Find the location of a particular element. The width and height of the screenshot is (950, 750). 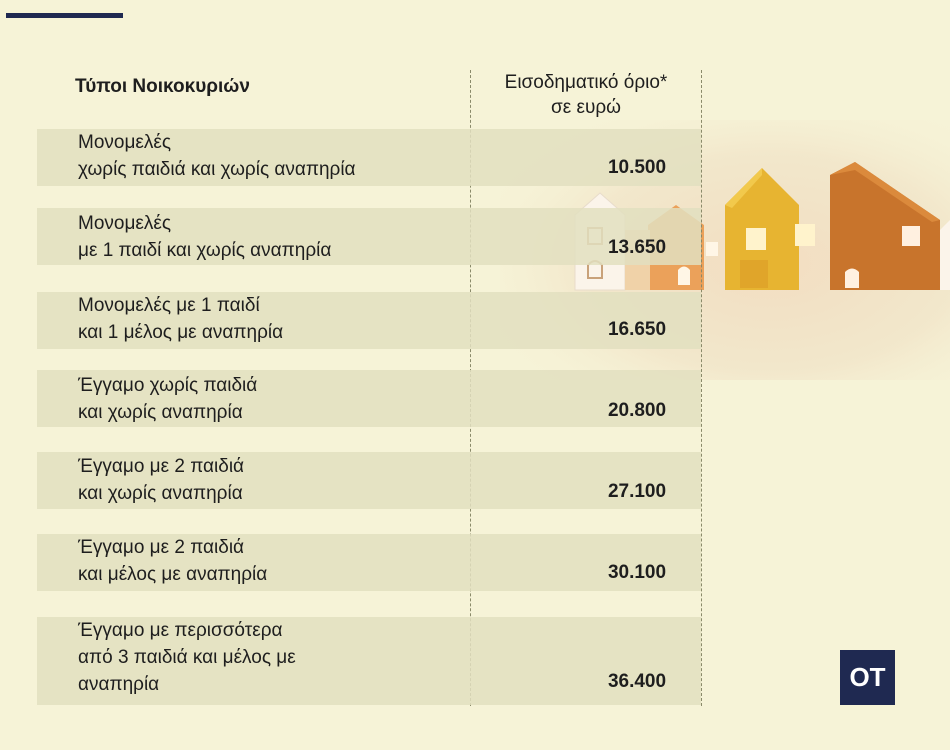

logo-text: OT is located at coordinates (867, 677).